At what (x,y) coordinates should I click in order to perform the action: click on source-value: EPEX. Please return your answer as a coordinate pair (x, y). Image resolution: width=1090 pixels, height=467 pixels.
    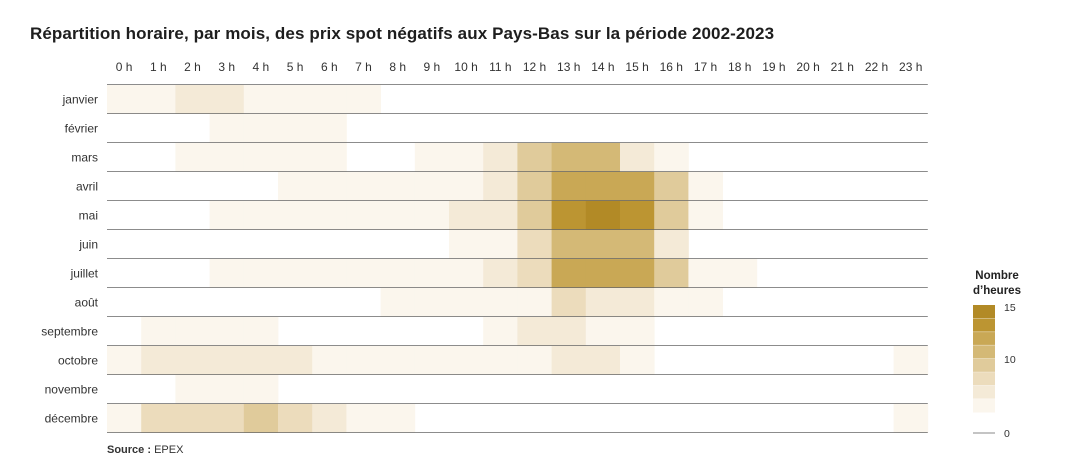
    Looking at the image, I should click on (169, 450).